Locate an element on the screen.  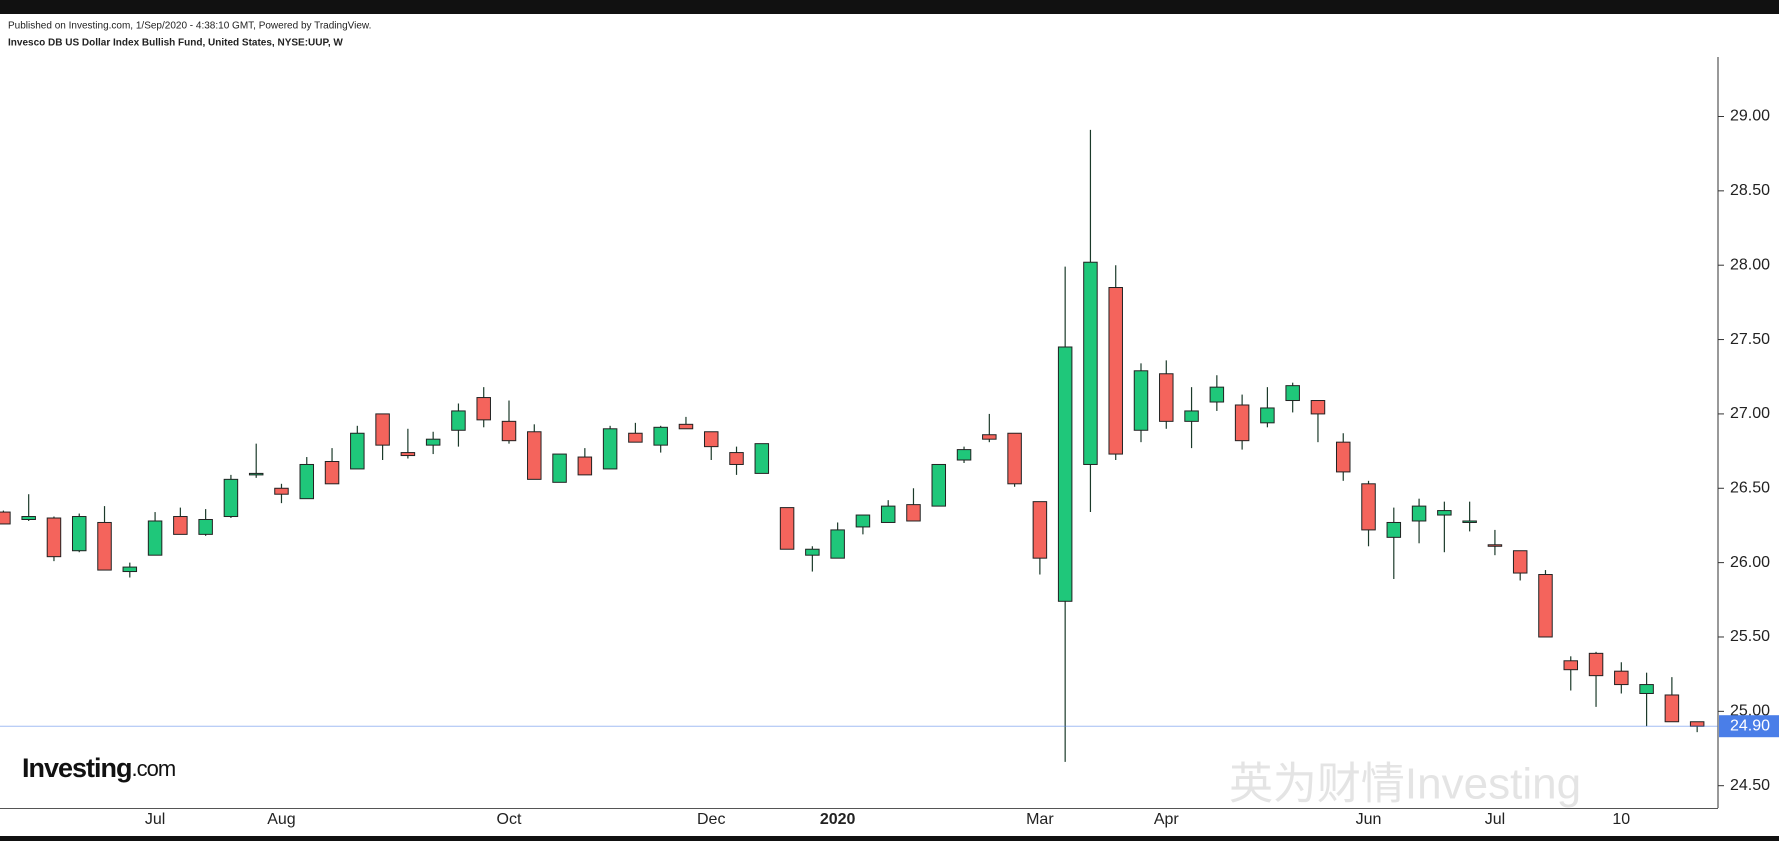
y-tick-label: 26.00 is located at coordinates (1750, 562).